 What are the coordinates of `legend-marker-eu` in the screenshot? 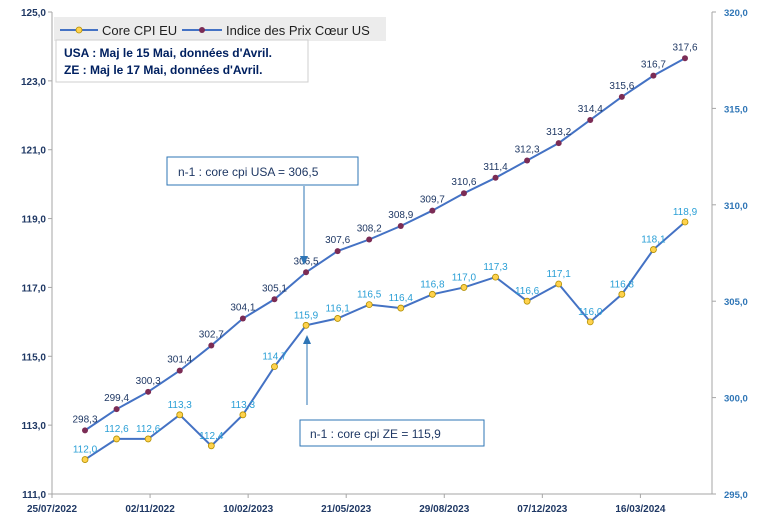 It's located at (79, 30).